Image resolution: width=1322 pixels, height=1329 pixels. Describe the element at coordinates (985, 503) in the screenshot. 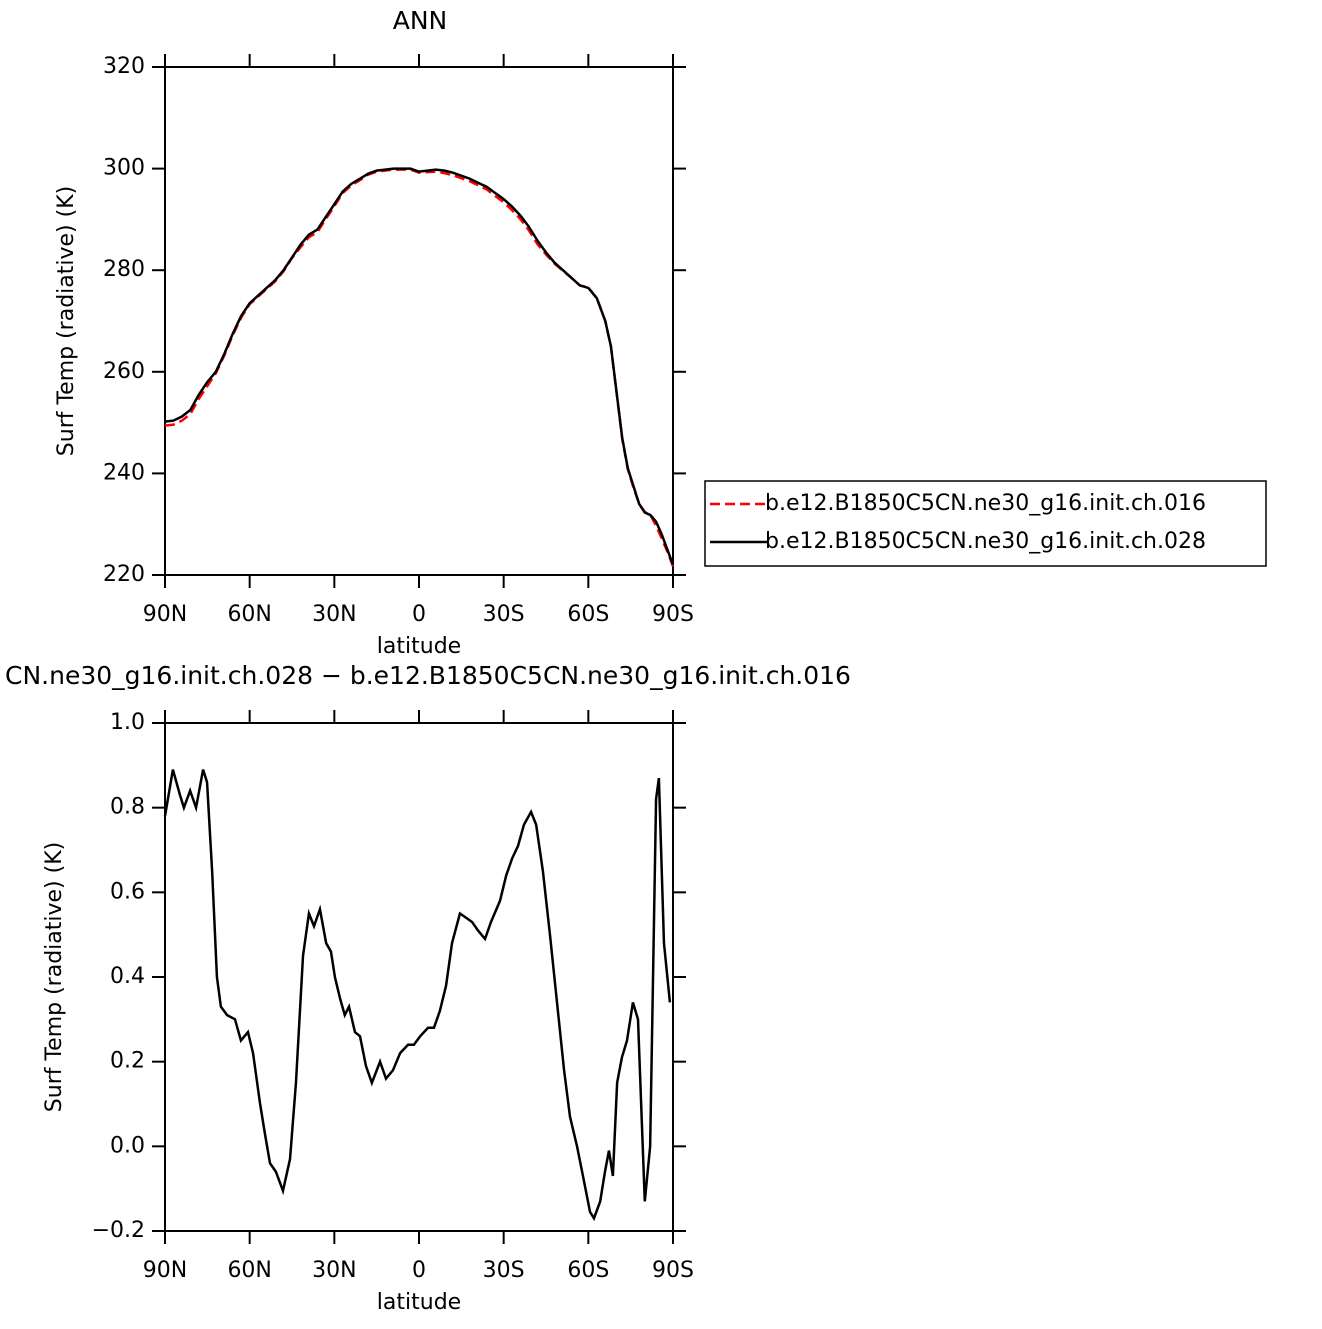

I see `legend-label: b.e12.B1850C5CN.ne30_g16.init.ch.016` at that location.